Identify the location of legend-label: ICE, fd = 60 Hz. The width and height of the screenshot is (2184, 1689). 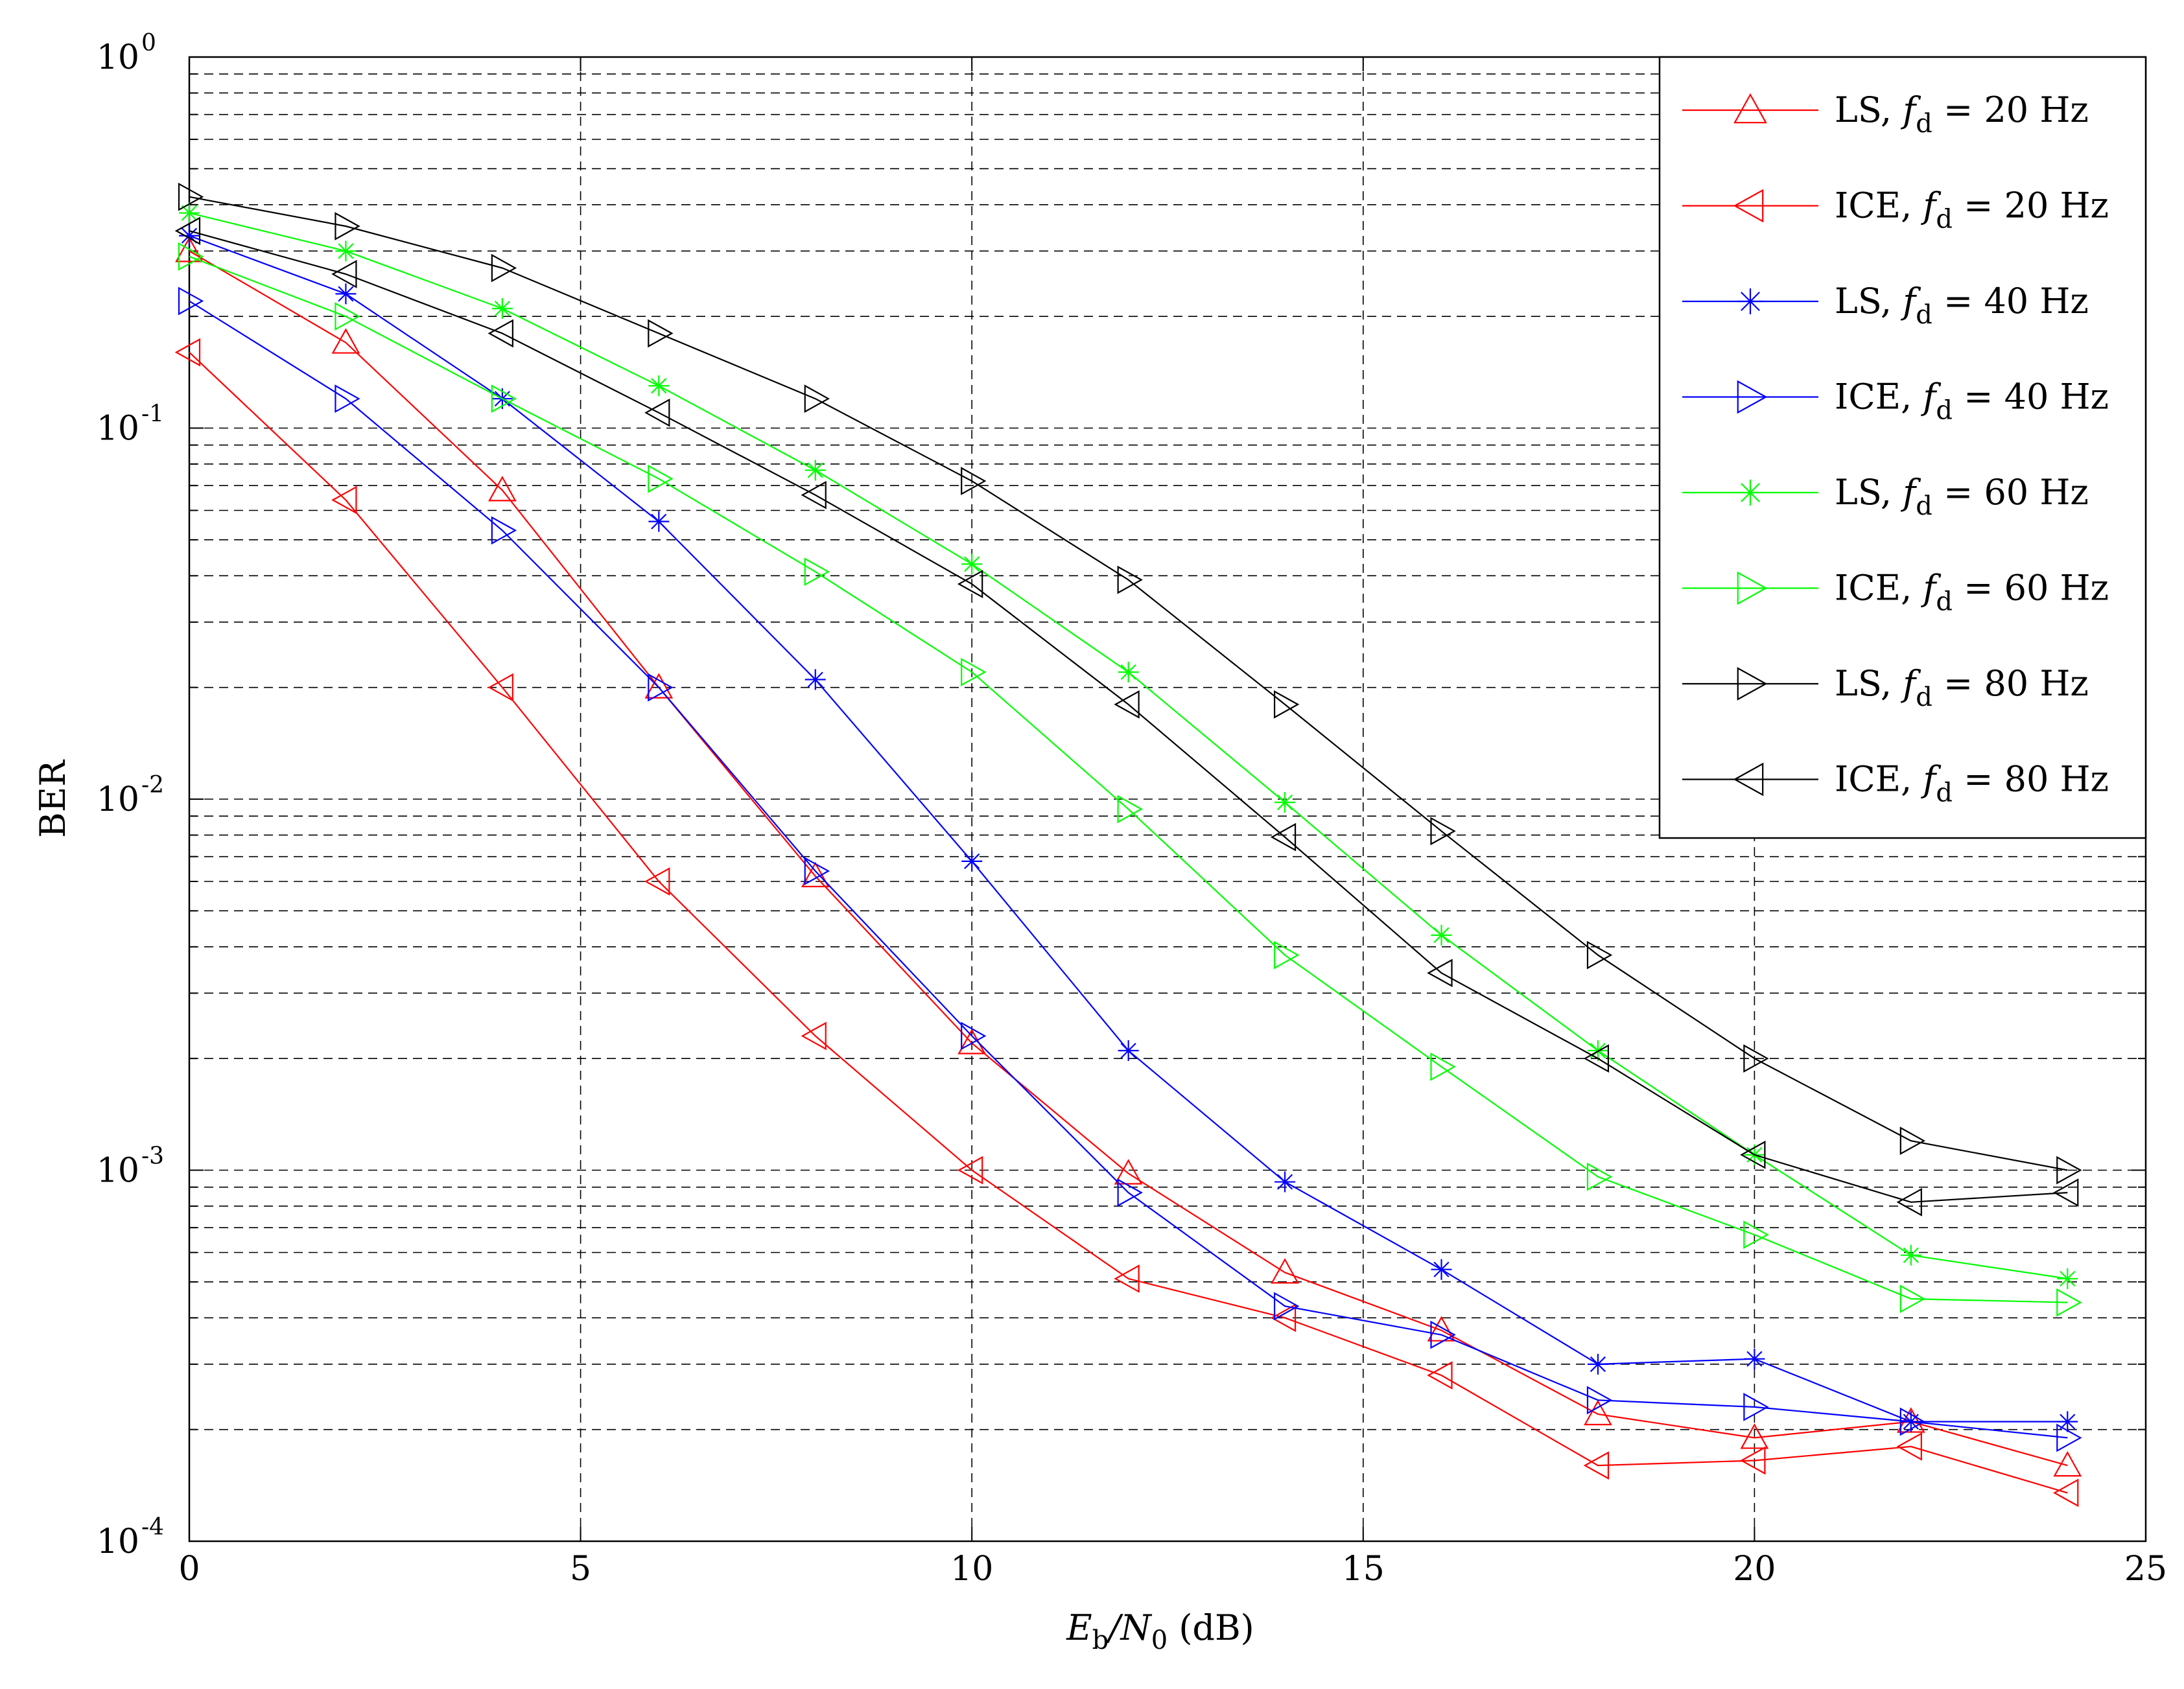
(1972, 592).